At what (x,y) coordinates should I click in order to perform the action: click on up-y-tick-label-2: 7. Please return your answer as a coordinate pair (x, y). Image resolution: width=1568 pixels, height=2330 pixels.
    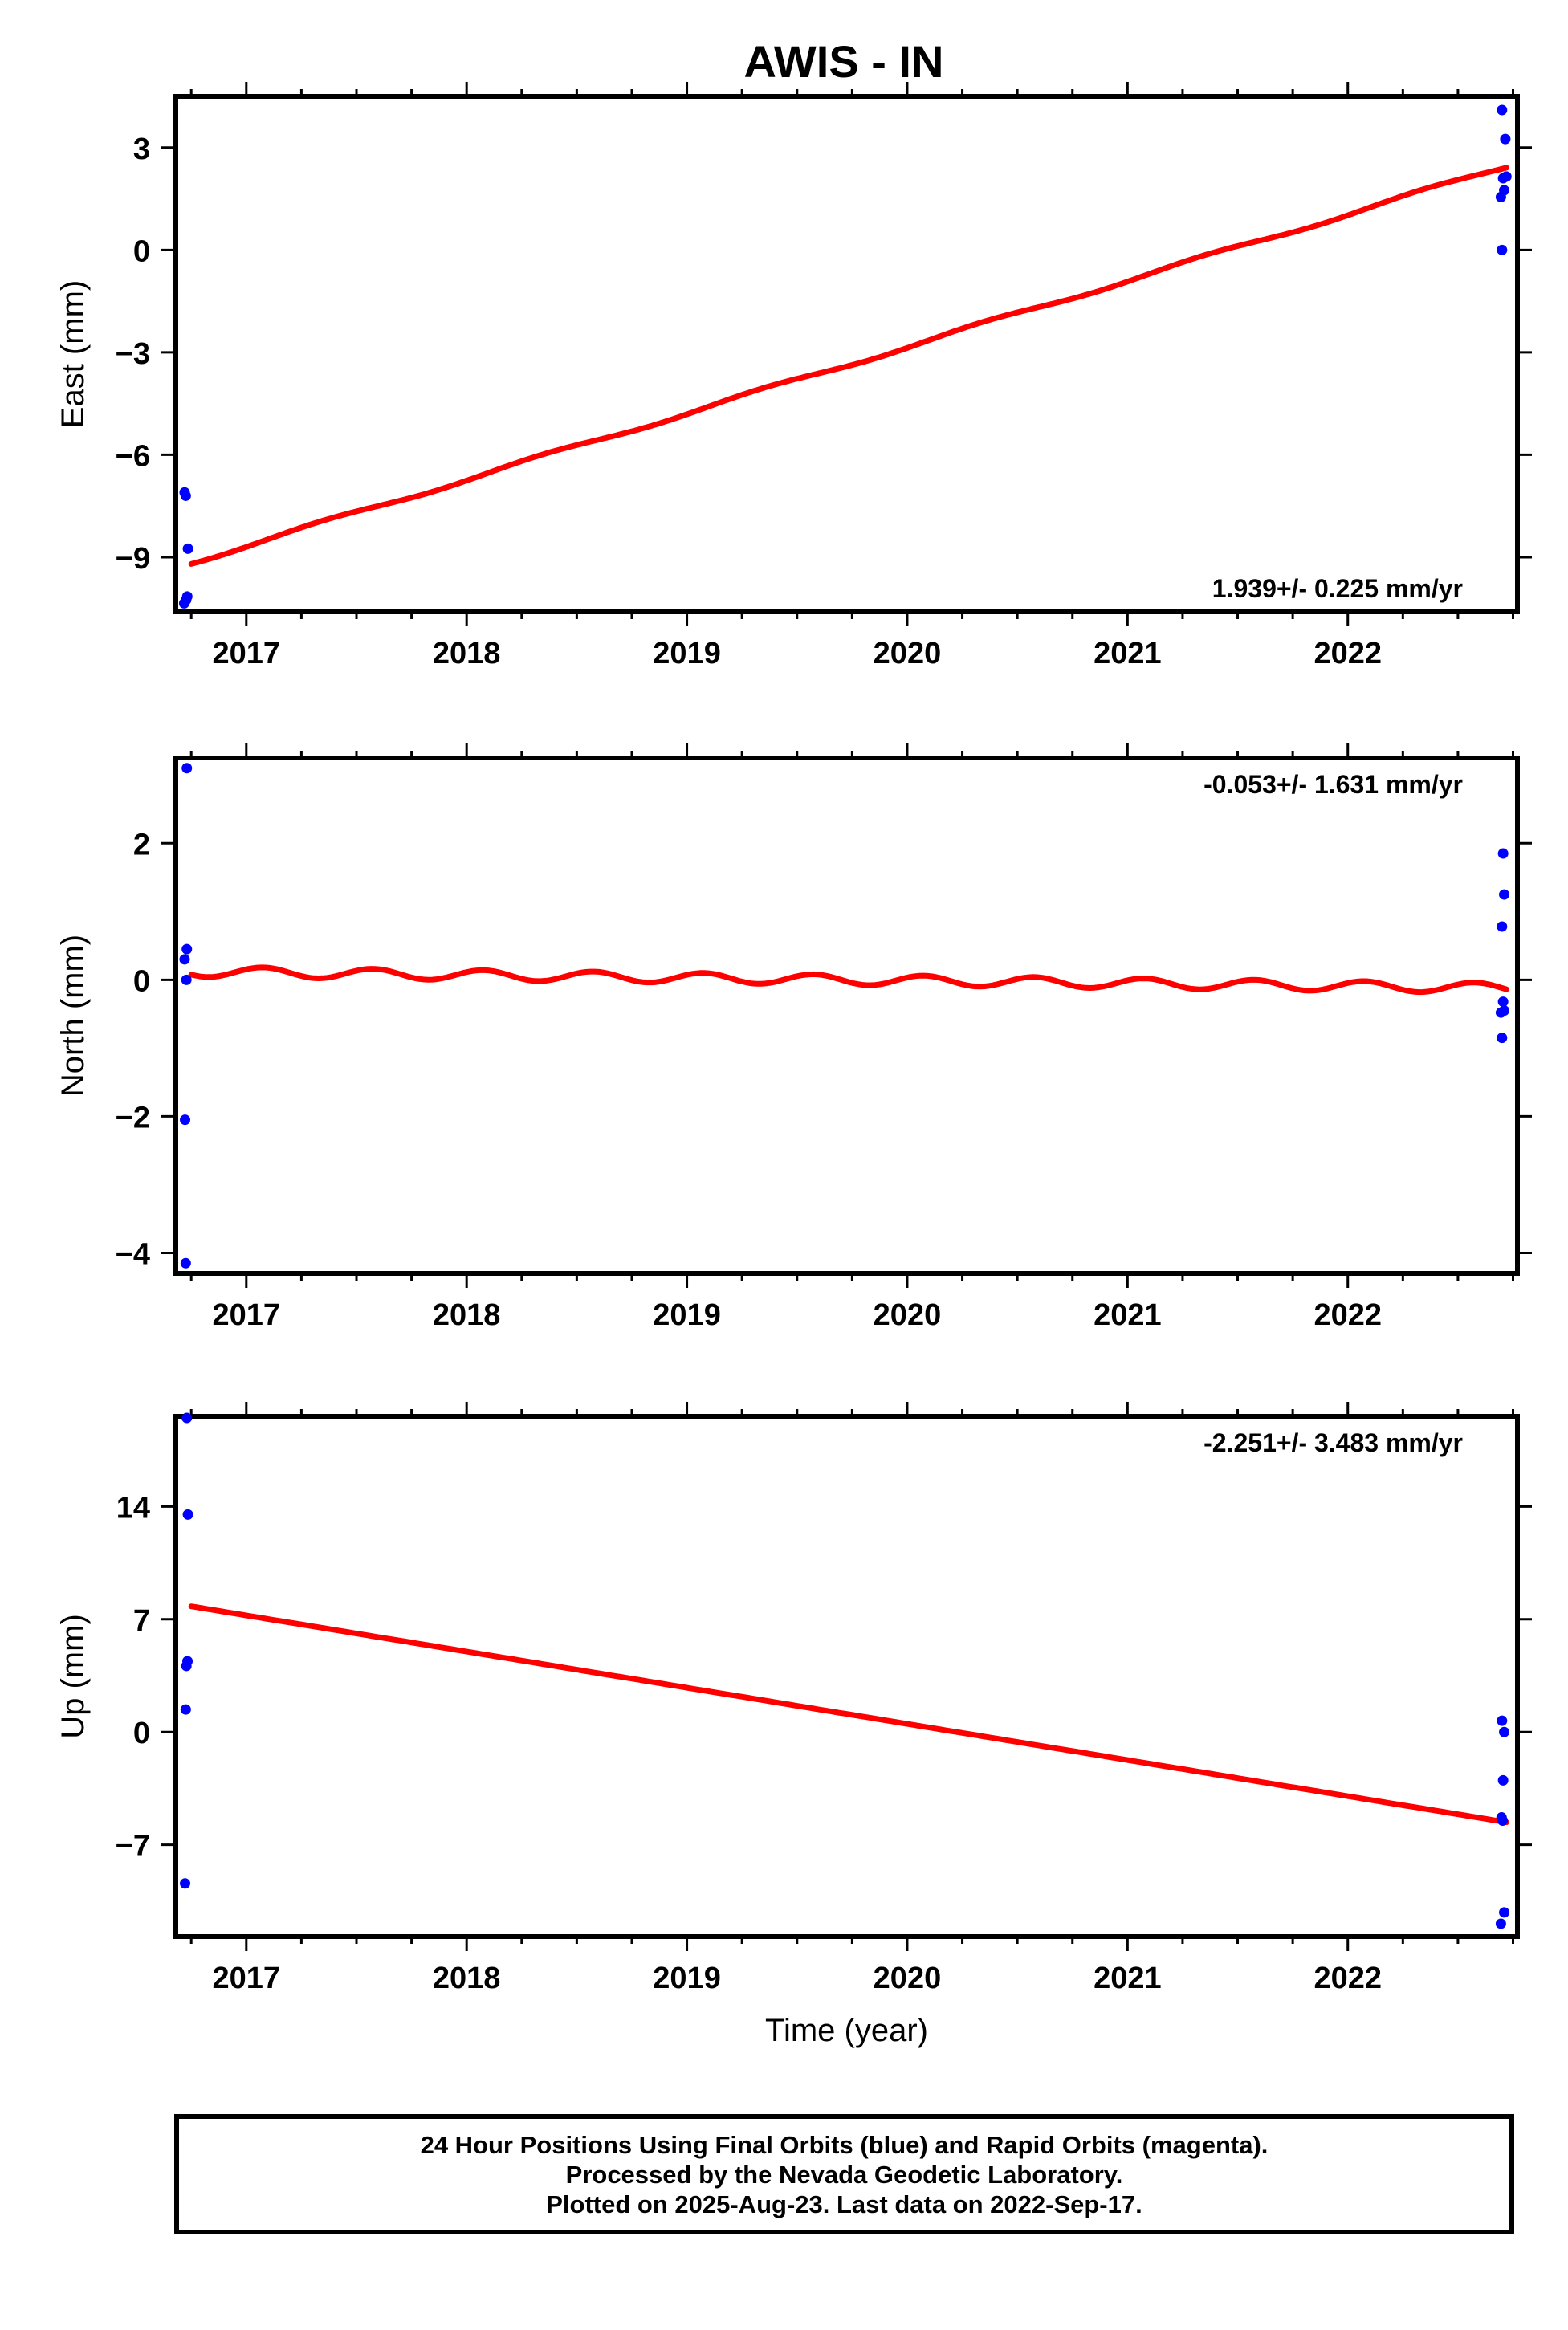
    Looking at the image, I should click on (141, 1621).